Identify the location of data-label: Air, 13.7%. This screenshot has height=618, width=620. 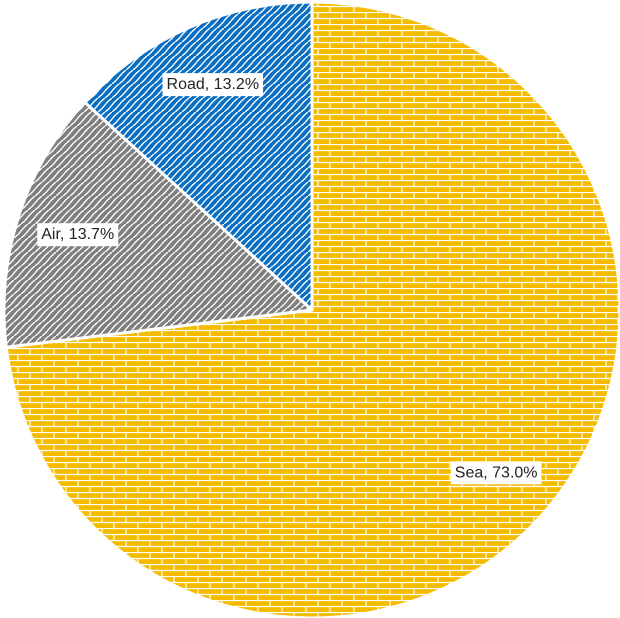
(77, 234).